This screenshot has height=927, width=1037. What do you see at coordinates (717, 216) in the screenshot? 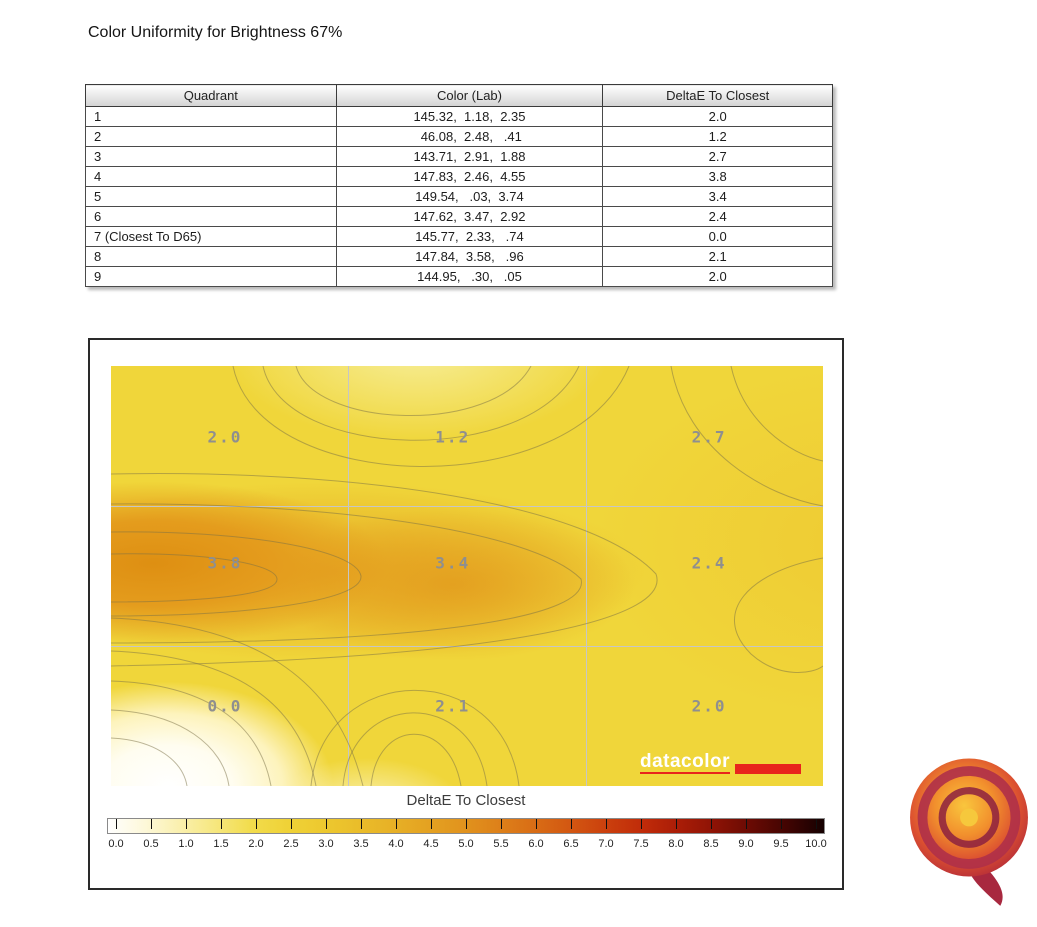
I see `cell-delta-e: 2.4` at bounding box center [717, 216].